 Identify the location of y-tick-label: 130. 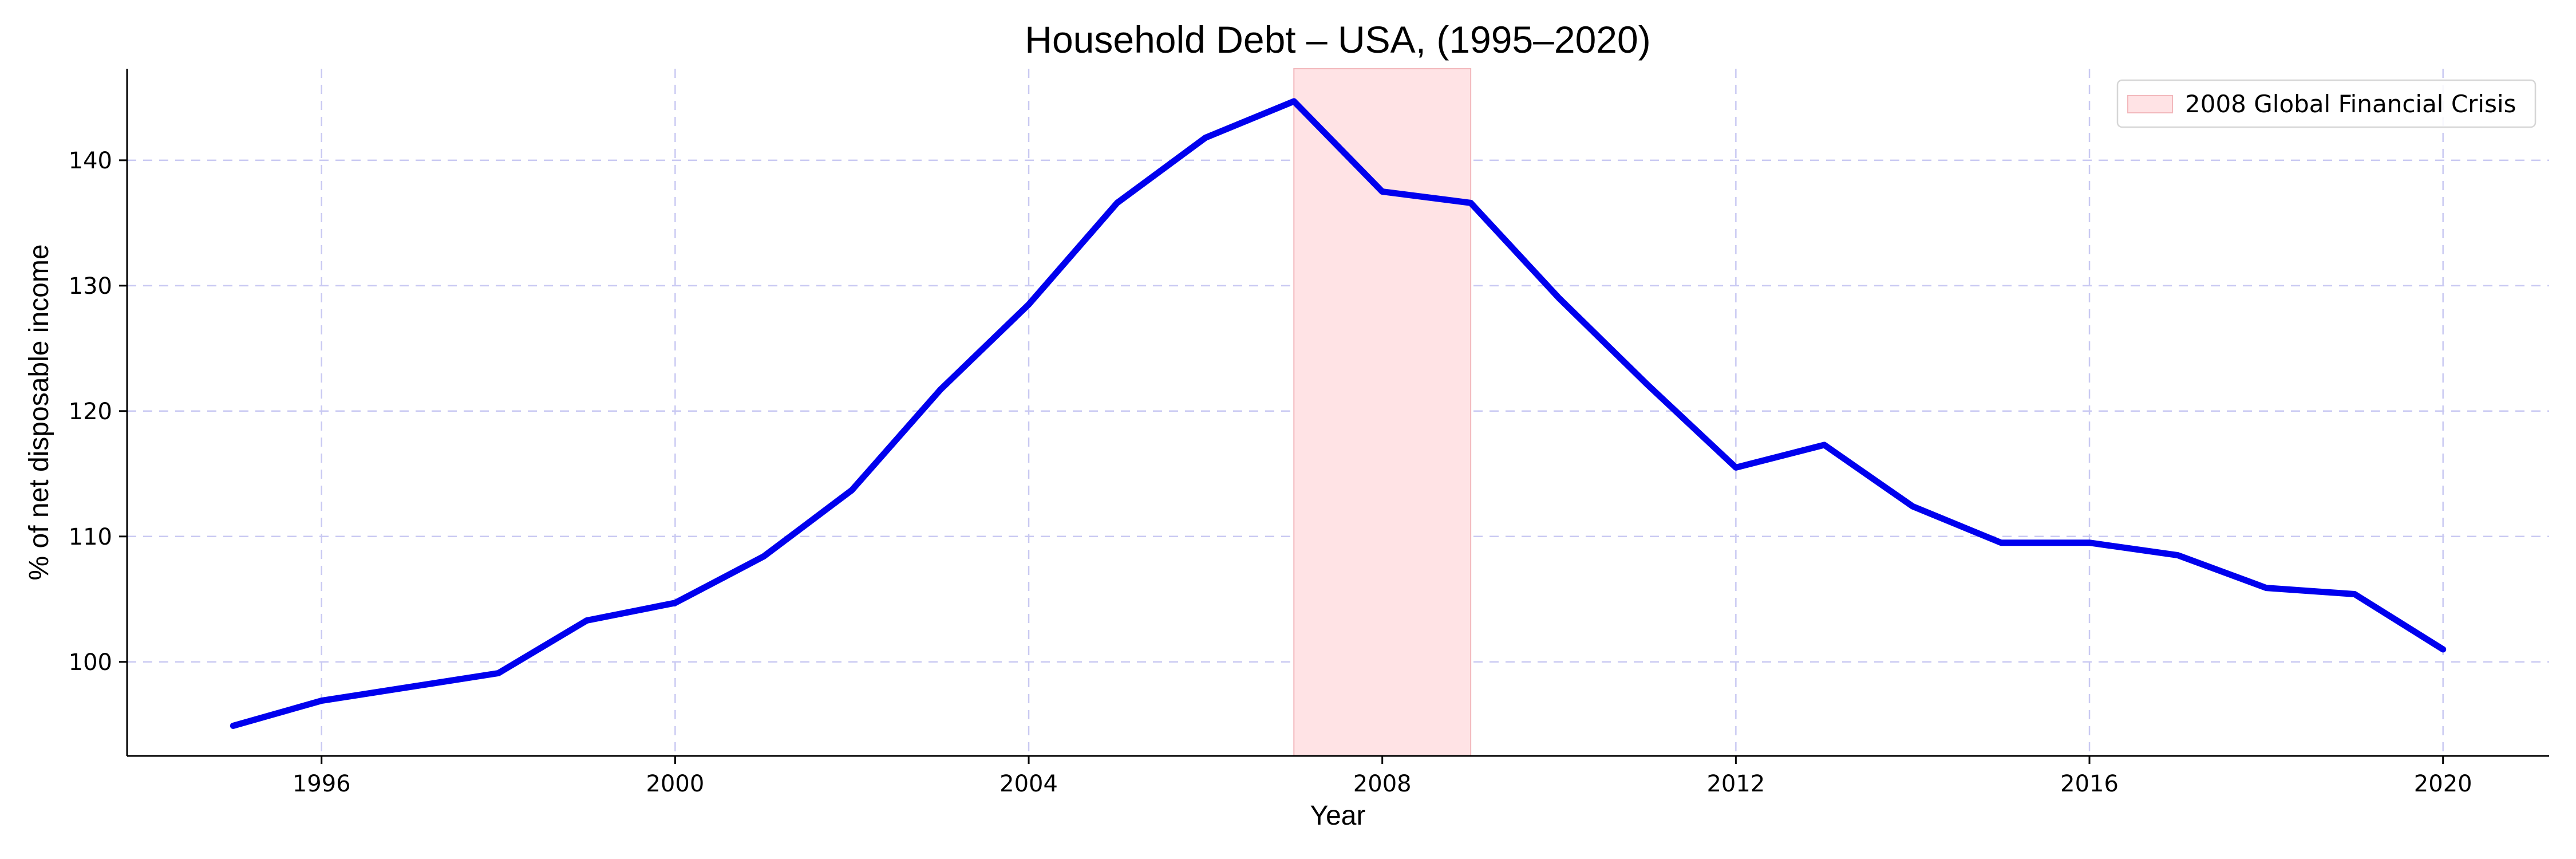
(90, 286).